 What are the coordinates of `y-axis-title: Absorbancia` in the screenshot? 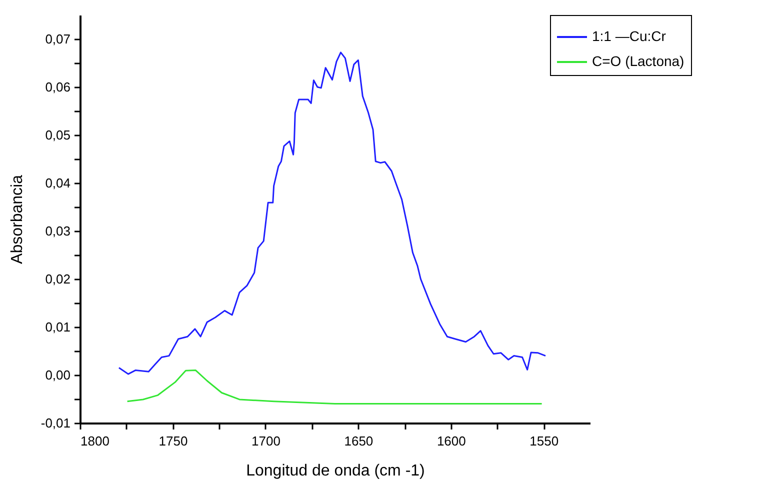 It's located at (17, 219).